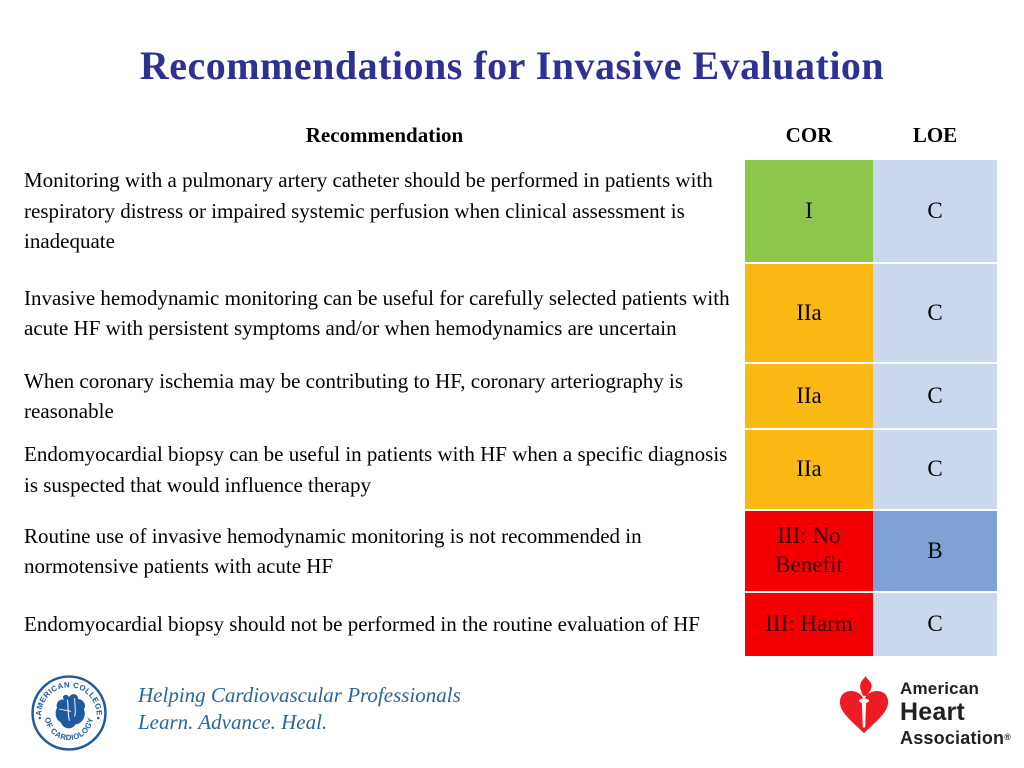 Image resolution: width=1024 pixels, height=768 pixels. I want to click on cor-value: III: No Benefit, so click(809, 550).